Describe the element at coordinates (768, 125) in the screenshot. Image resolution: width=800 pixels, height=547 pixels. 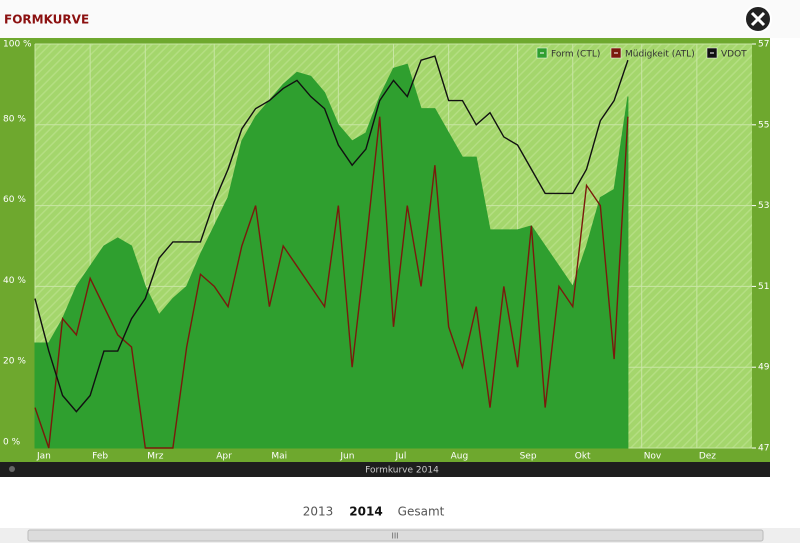
I see `y2-tick-label: 55.0` at that location.